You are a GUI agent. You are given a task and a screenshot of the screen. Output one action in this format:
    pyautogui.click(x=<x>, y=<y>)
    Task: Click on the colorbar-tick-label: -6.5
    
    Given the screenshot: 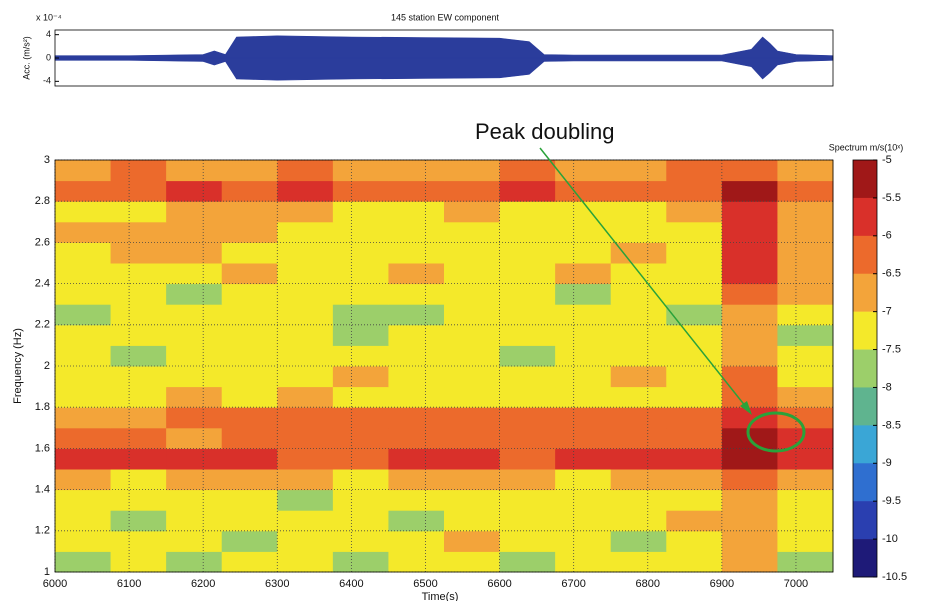 What is the action you would take?
    pyautogui.click(x=891, y=274)
    